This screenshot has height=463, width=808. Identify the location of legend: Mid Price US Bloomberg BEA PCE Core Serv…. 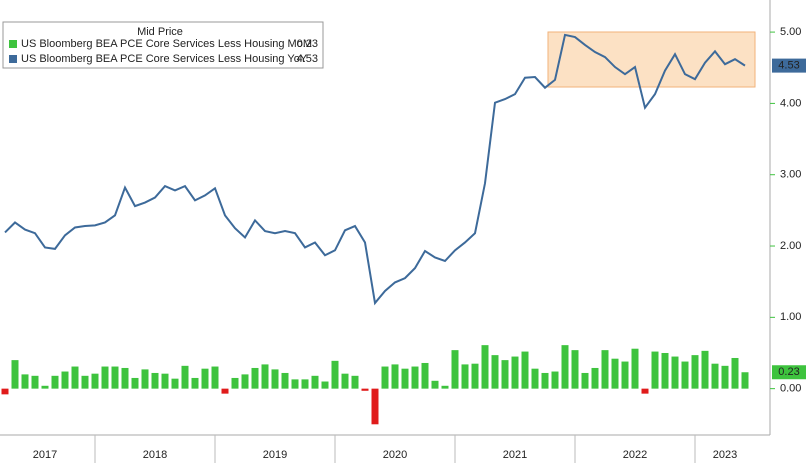
(163, 45).